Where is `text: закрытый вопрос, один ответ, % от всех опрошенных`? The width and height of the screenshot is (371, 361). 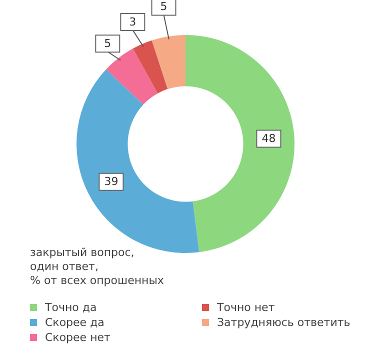
text: закрытый вопрос, один ответ, % от всех опрошенных is located at coordinates (97, 267).